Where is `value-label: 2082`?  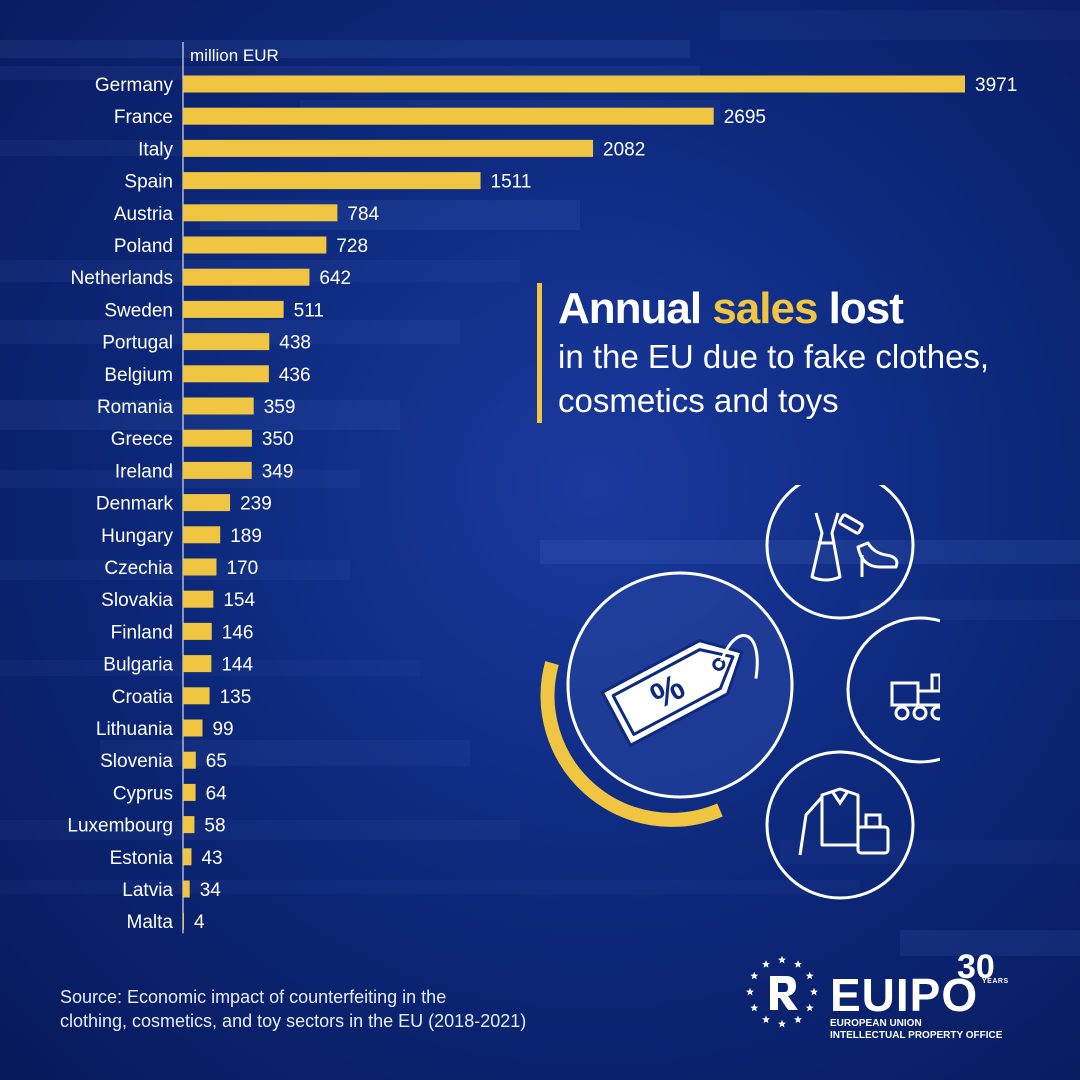
value-label: 2082 is located at coordinates (624, 149).